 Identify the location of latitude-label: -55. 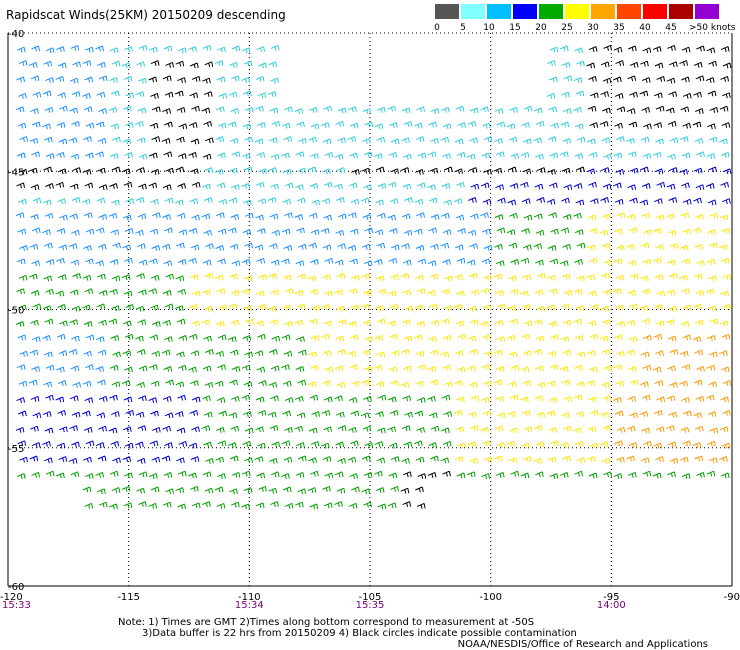
(16, 449).